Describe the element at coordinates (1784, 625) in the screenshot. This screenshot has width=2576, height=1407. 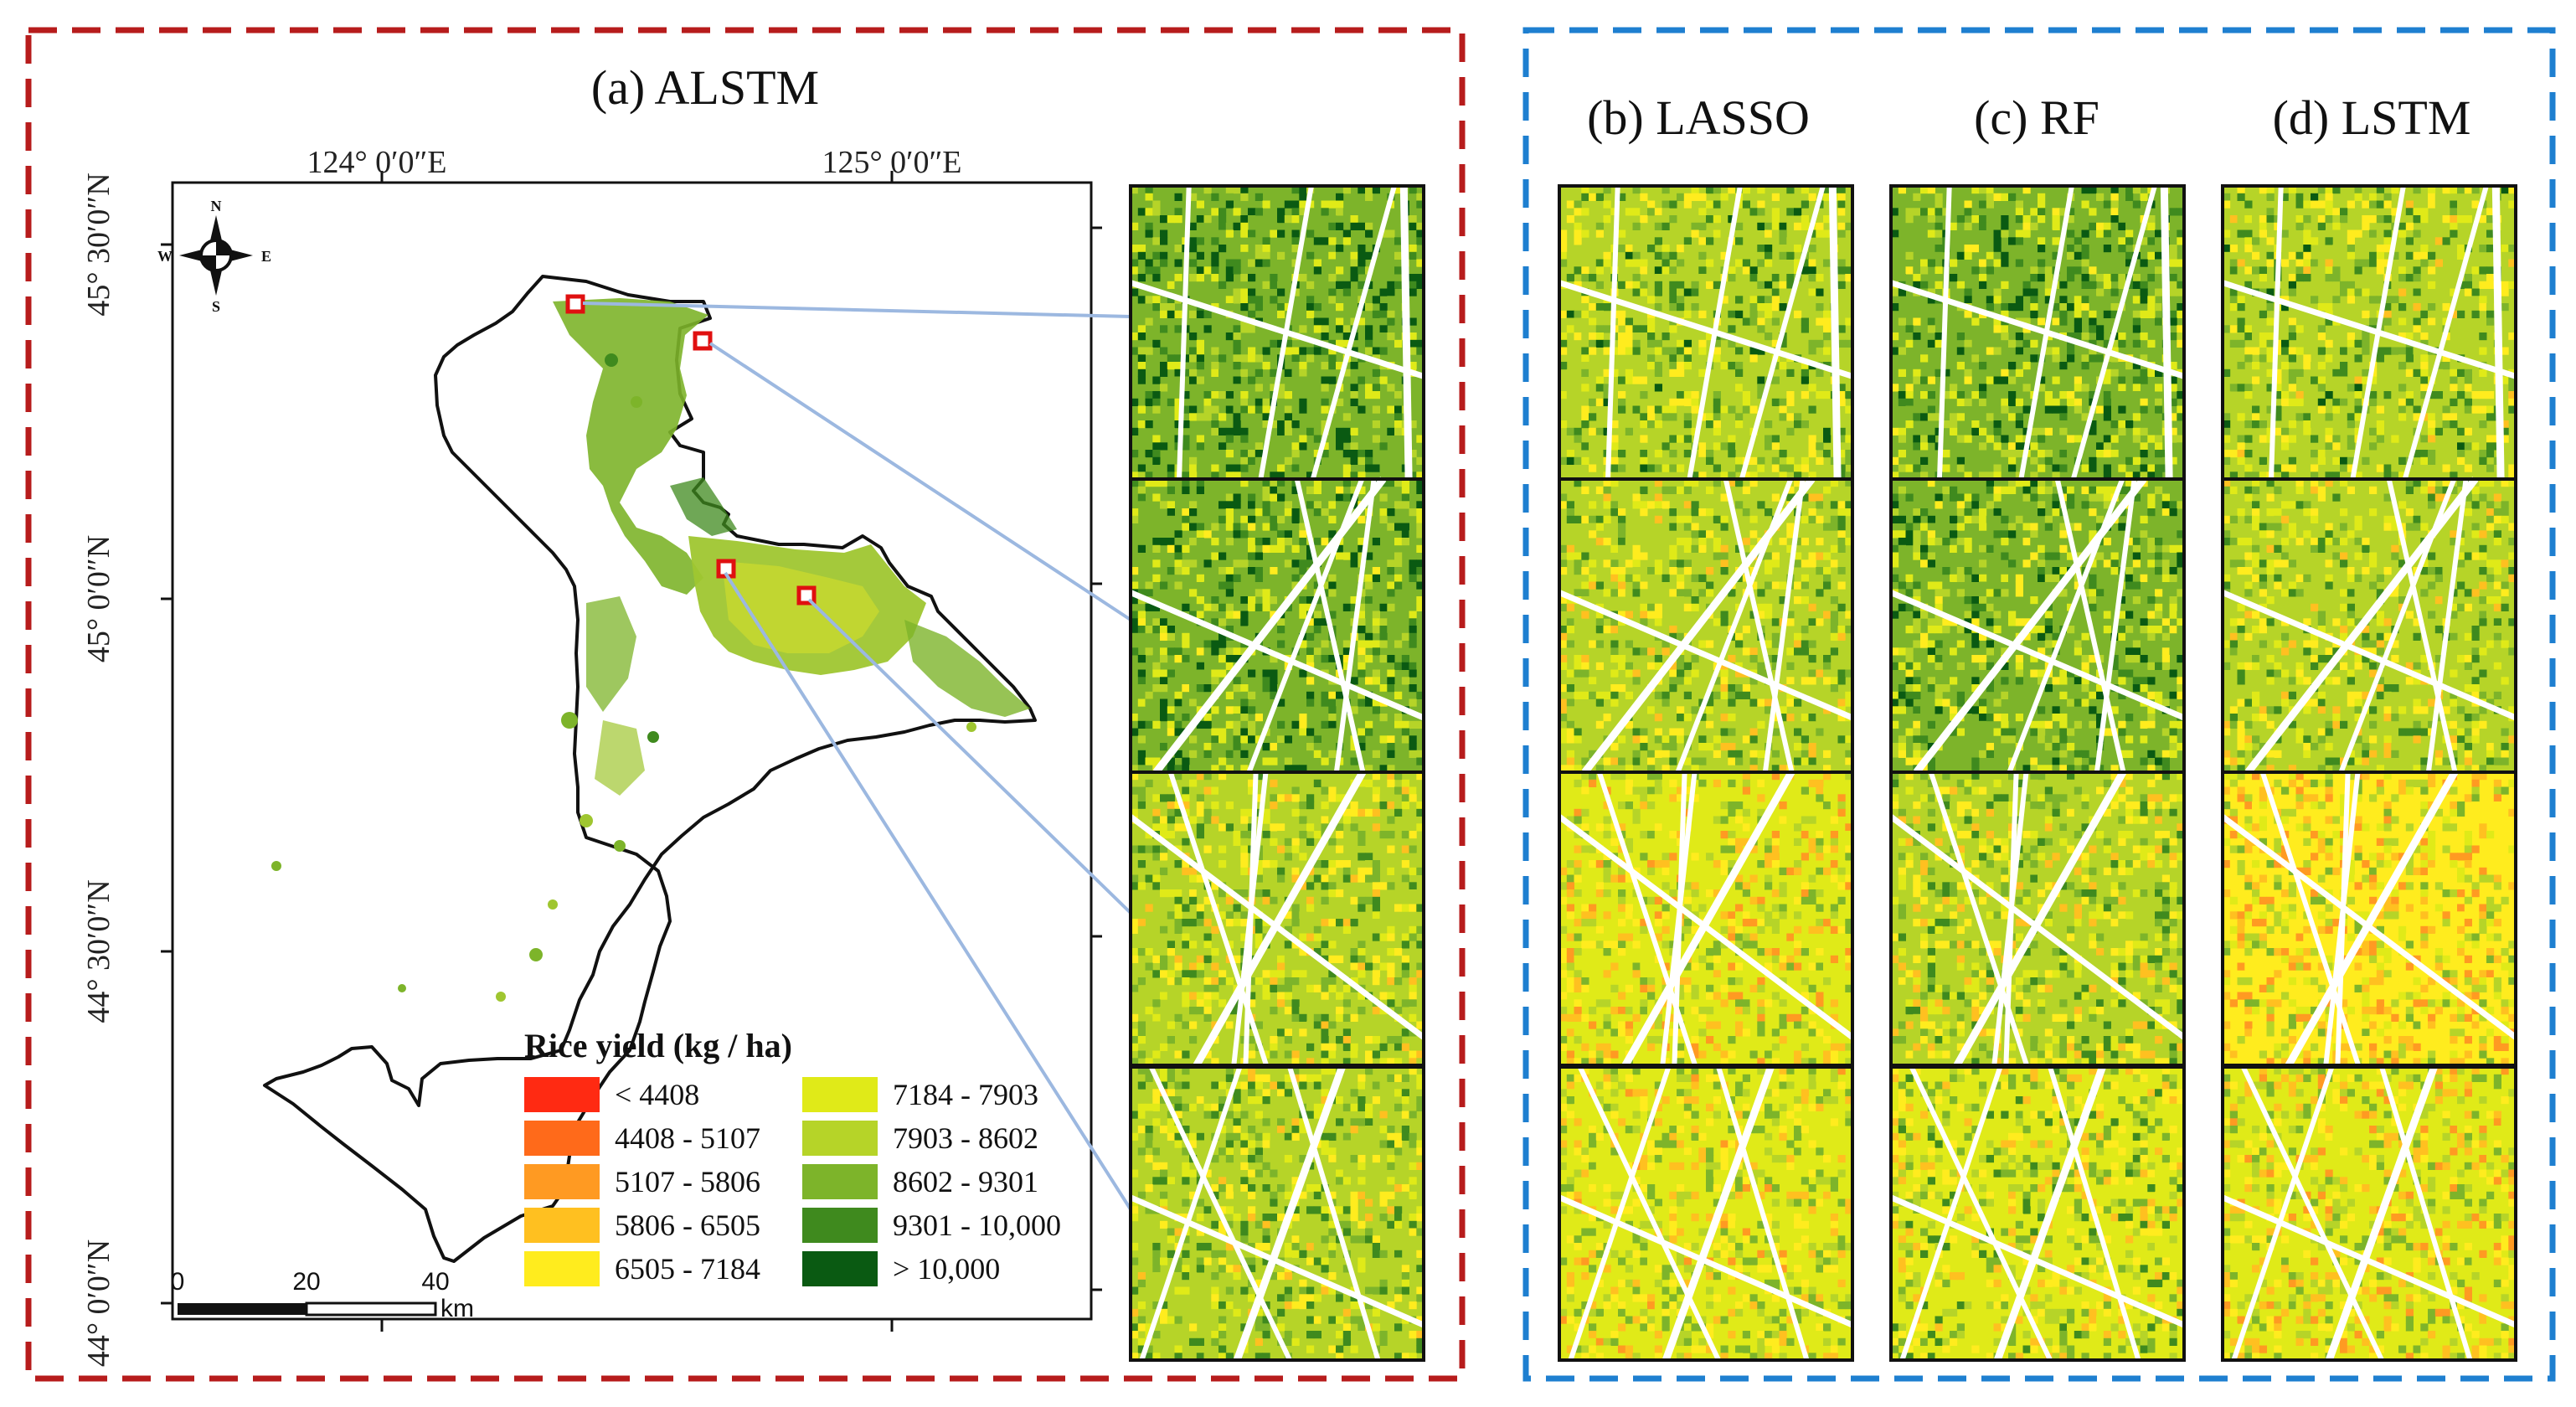
I see `field-road` at that location.